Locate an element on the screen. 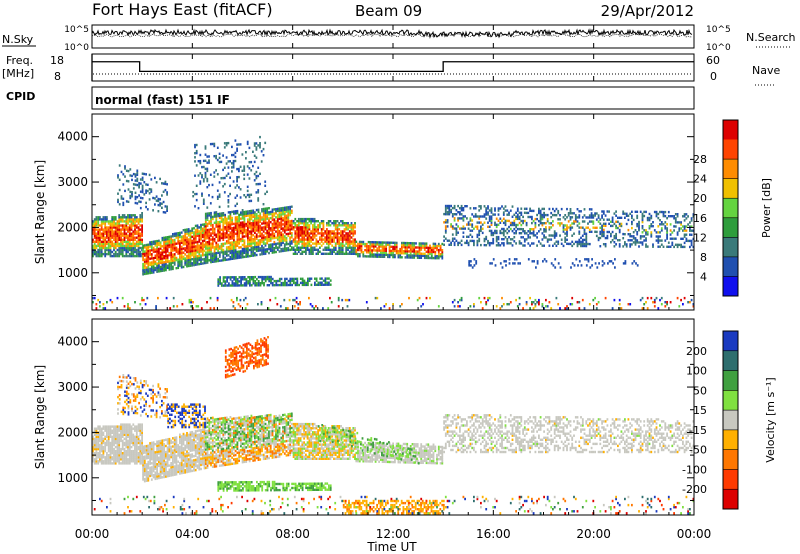  nave-tick-top: 60 is located at coordinates (713, 60).